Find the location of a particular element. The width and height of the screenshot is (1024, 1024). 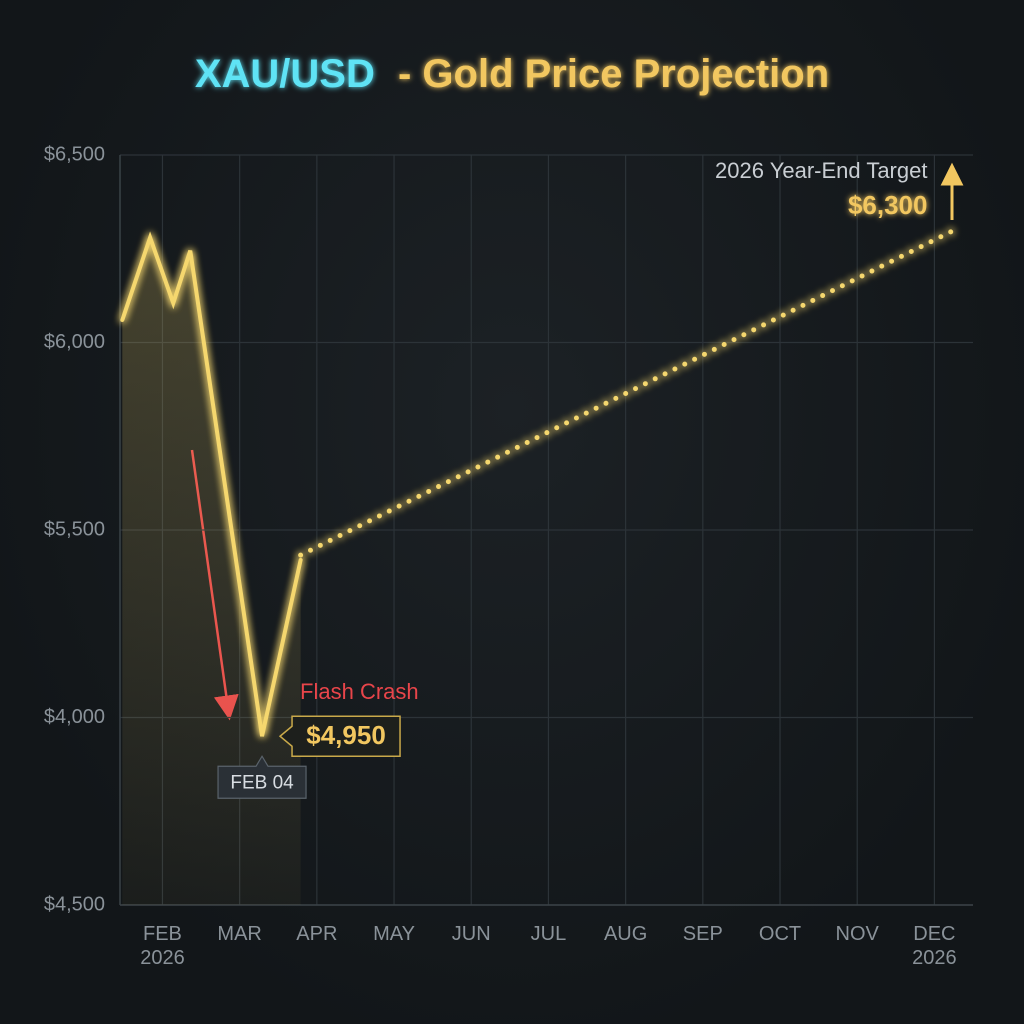

y-tick-label: $5,500 is located at coordinates (74, 529).